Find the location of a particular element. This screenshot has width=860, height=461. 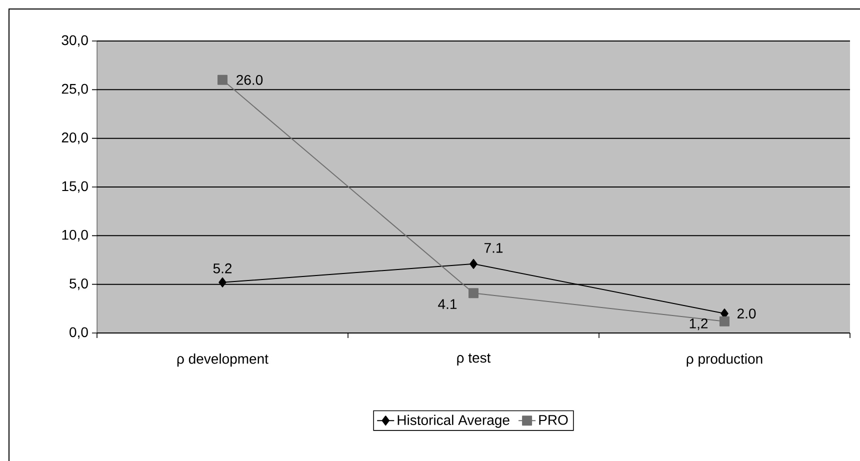

x-tick-label: ρ development is located at coordinates (222, 360).